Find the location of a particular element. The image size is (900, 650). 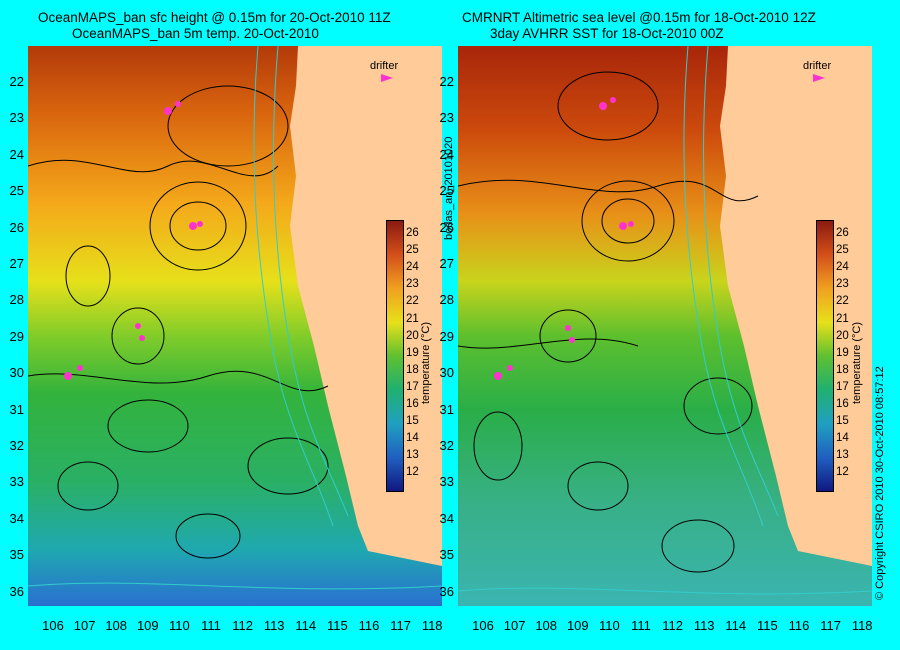

left-colorbar-tick: 12 is located at coordinates (412, 472).